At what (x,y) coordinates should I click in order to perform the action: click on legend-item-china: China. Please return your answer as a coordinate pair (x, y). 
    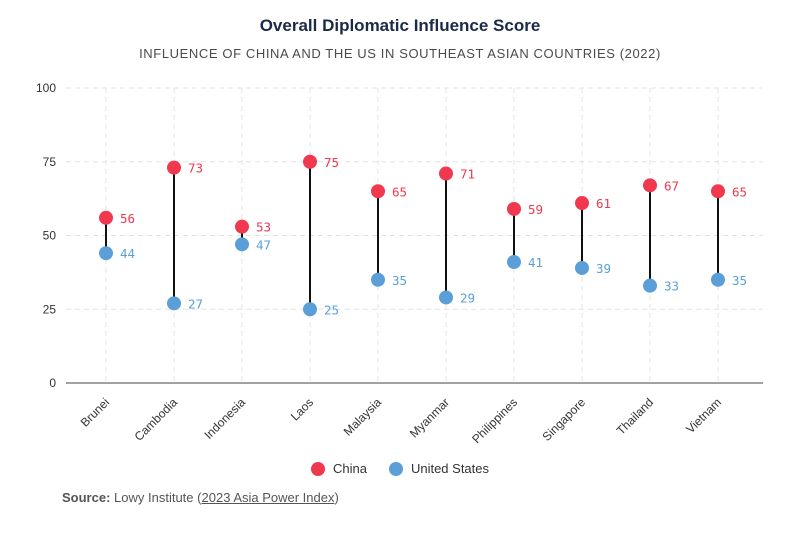
    Looking at the image, I should click on (338, 468).